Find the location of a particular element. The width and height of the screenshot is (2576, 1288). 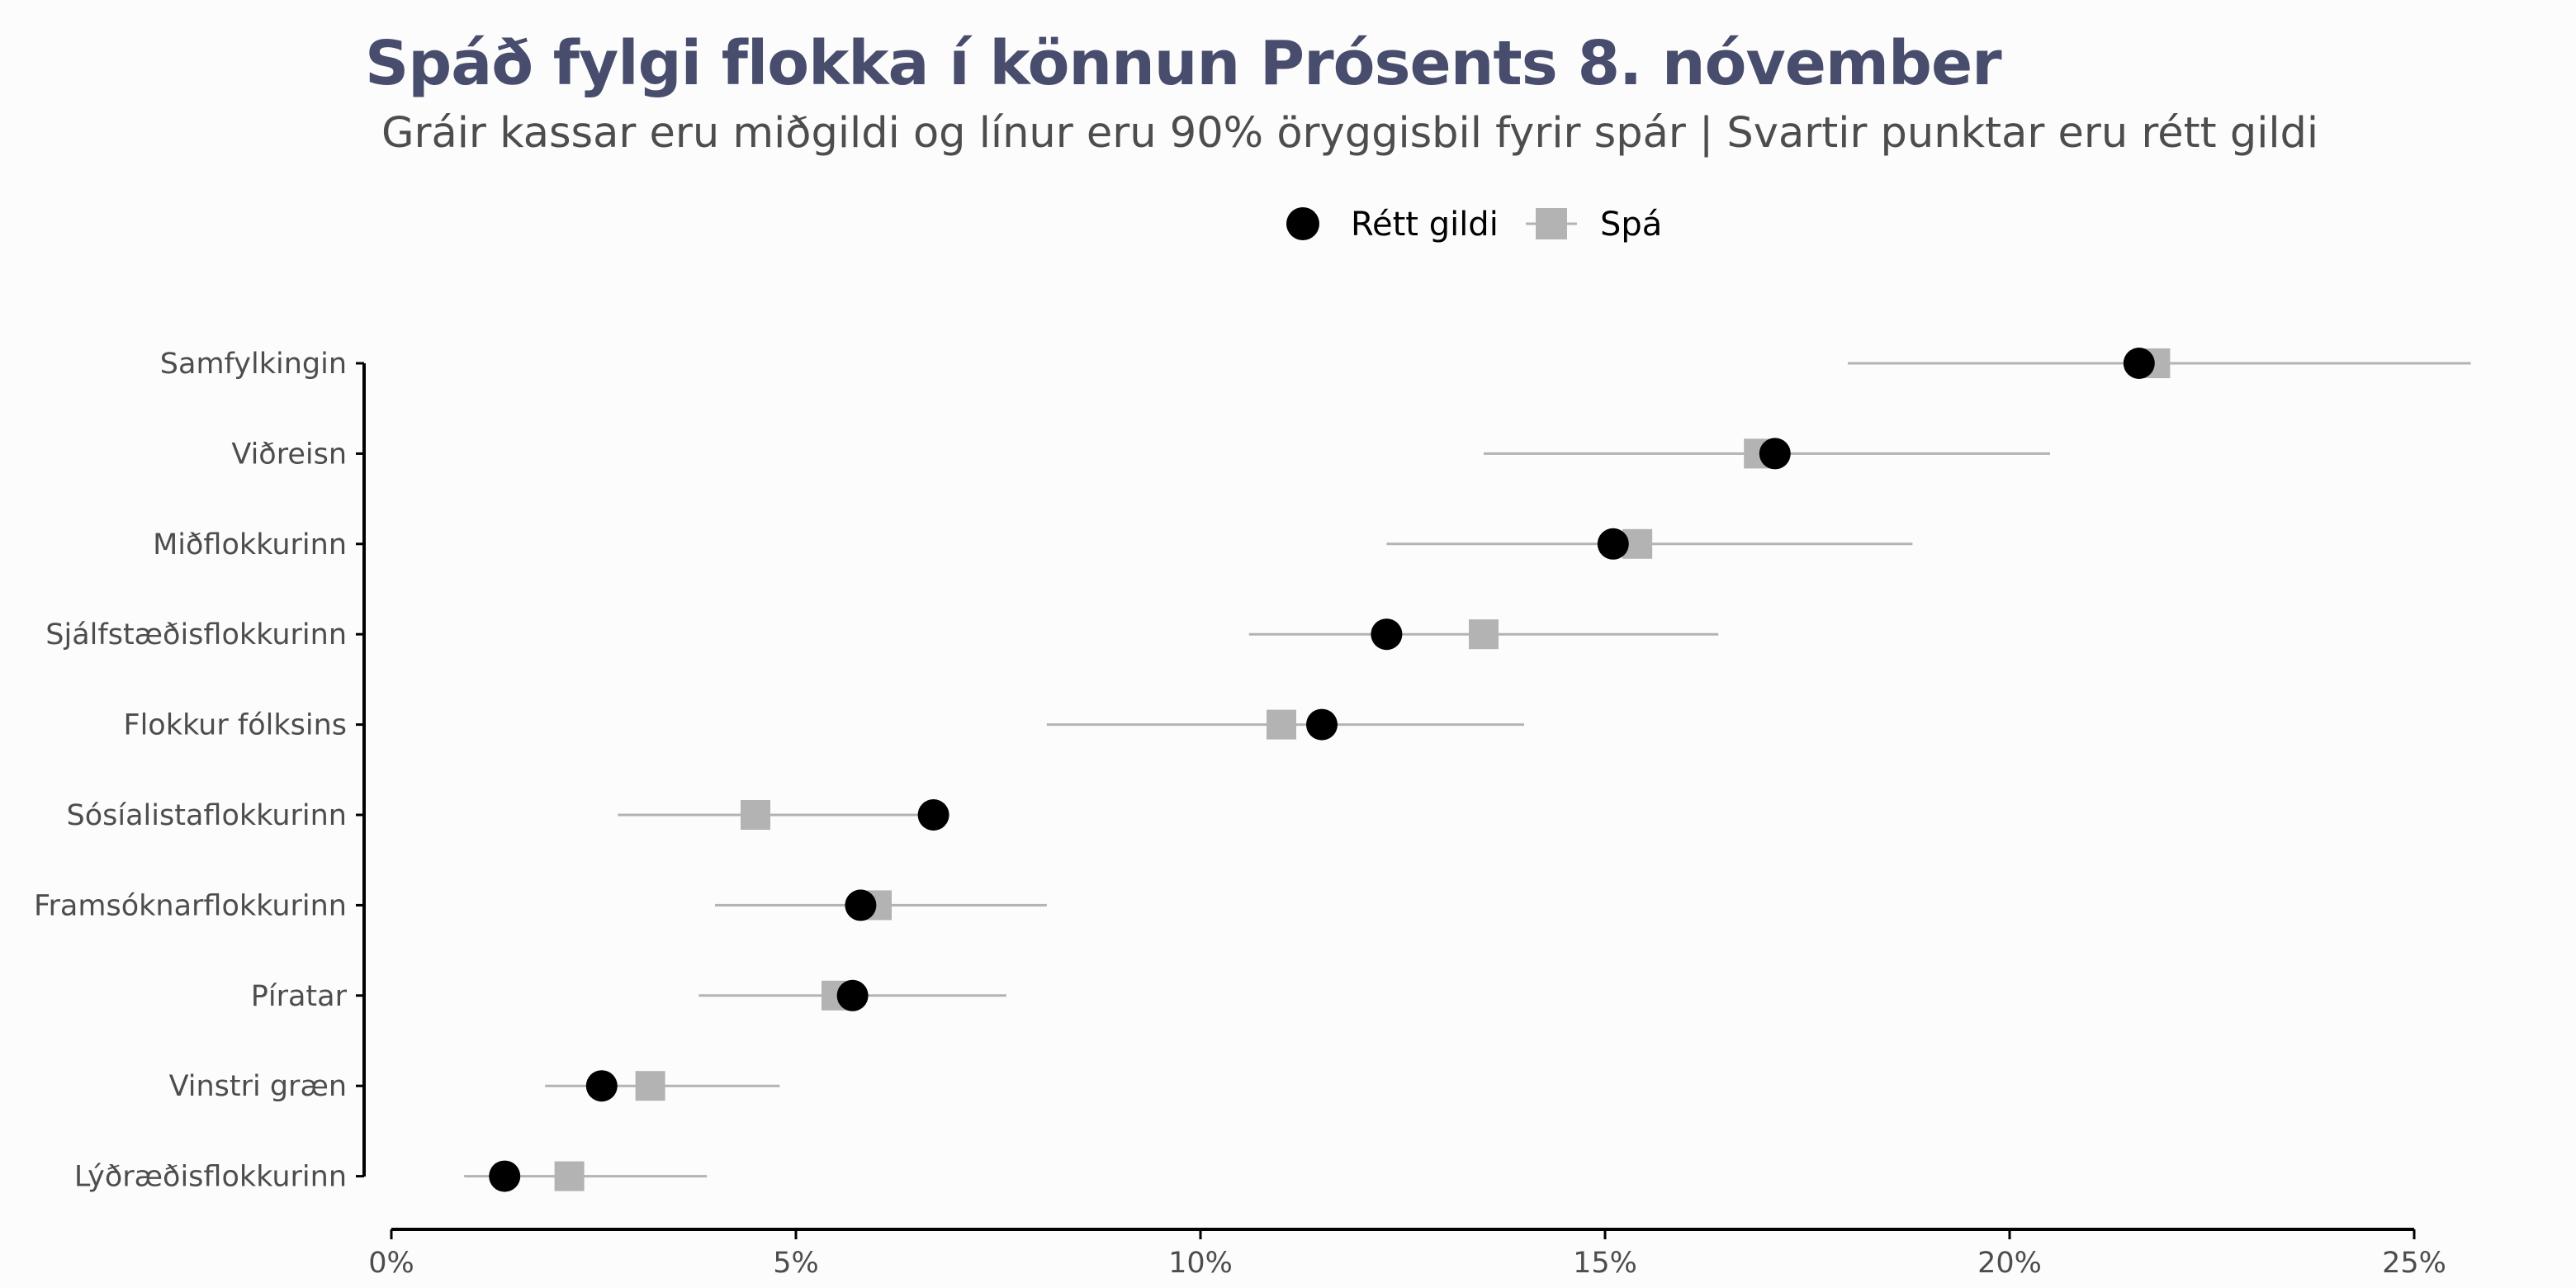

y-tick-label: Framsóknarflokkurinn is located at coordinates (190, 905).